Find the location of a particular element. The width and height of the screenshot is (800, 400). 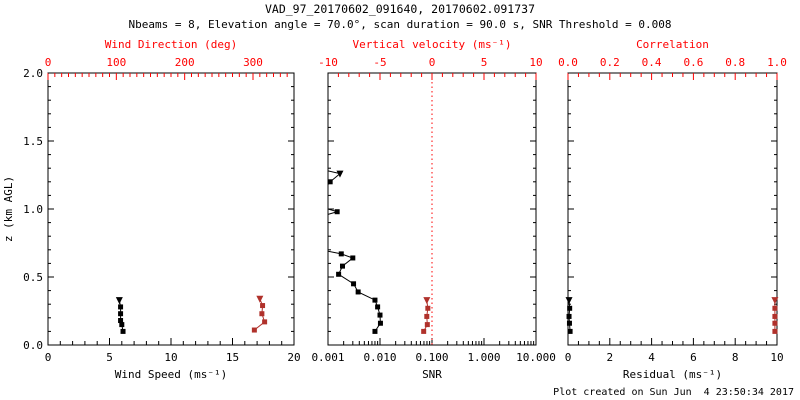

y-tick-label: 2.0 is located at coordinates (33, 73).